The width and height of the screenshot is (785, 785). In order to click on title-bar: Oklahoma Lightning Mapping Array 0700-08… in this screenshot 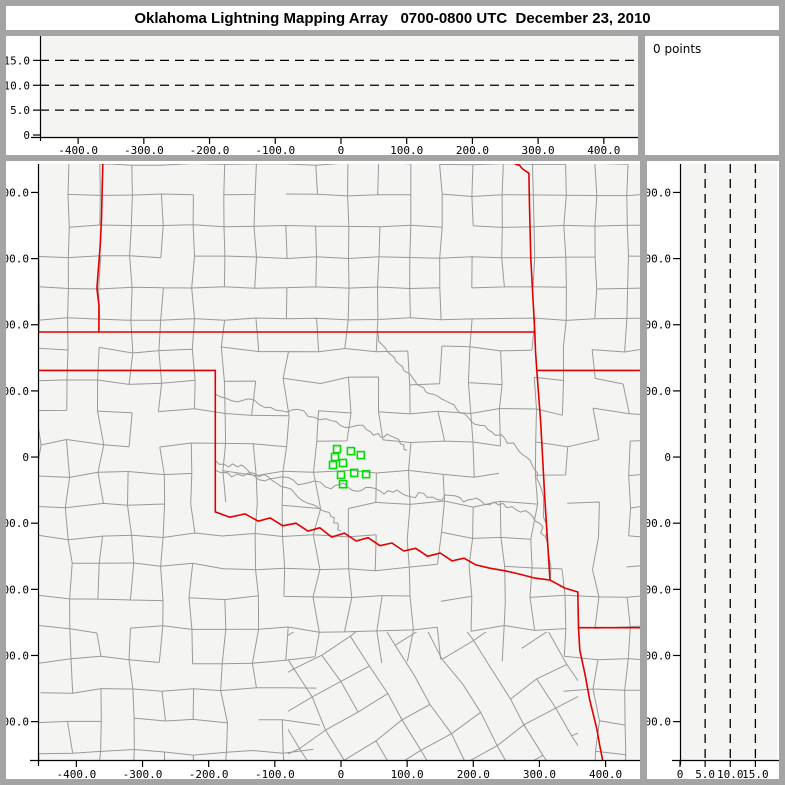, I will do `click(392, 18)`.